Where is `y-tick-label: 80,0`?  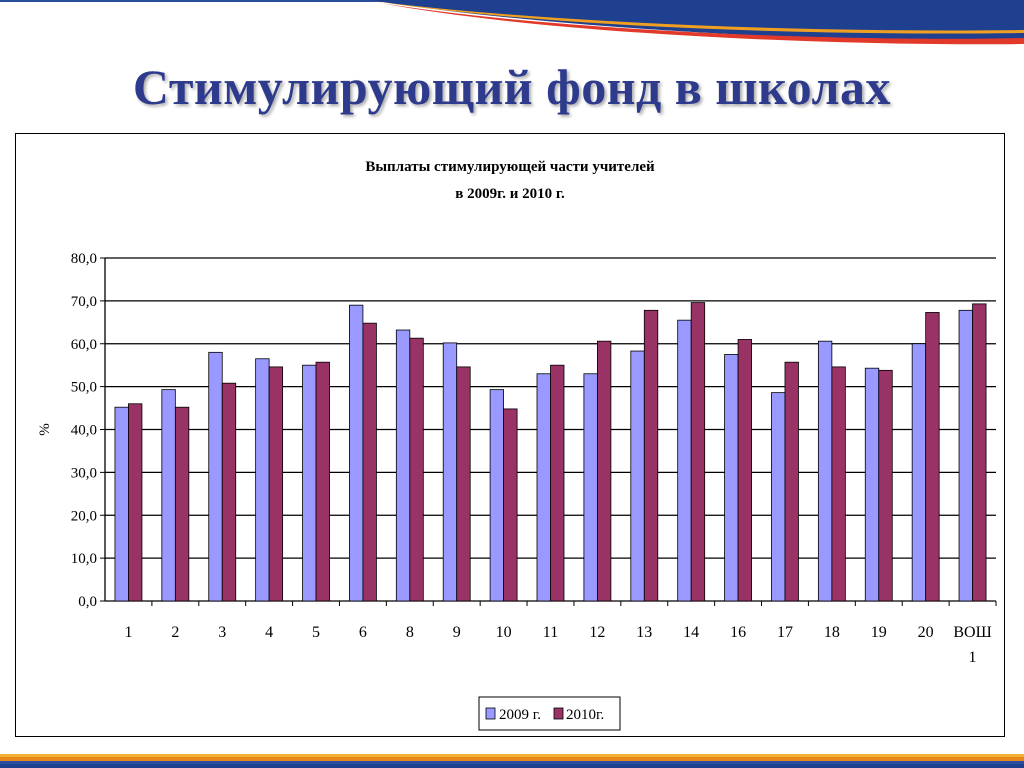
y-tick-label: 80,0 is located at coordinates (84, 259).